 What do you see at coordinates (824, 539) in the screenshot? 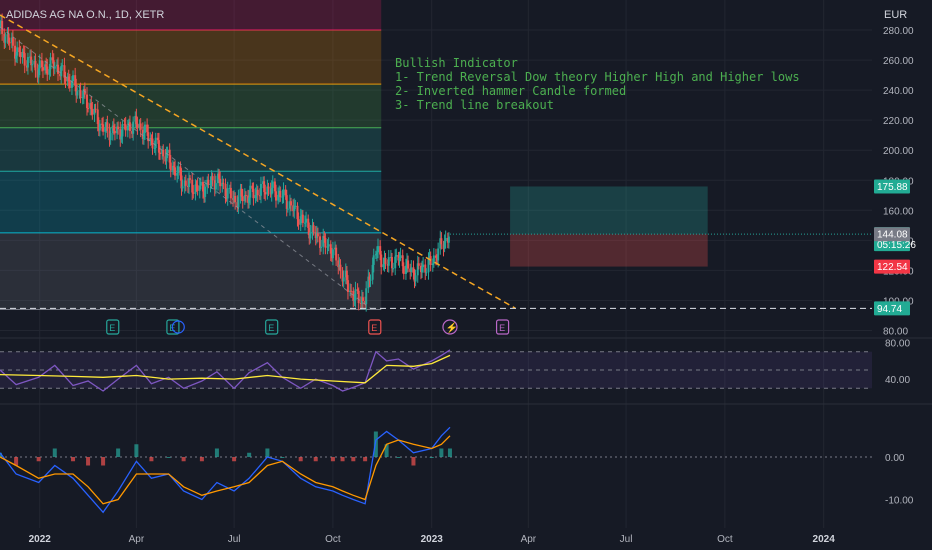
I see `x-tick-label-8: 2024` at bounding box center [824, 539].